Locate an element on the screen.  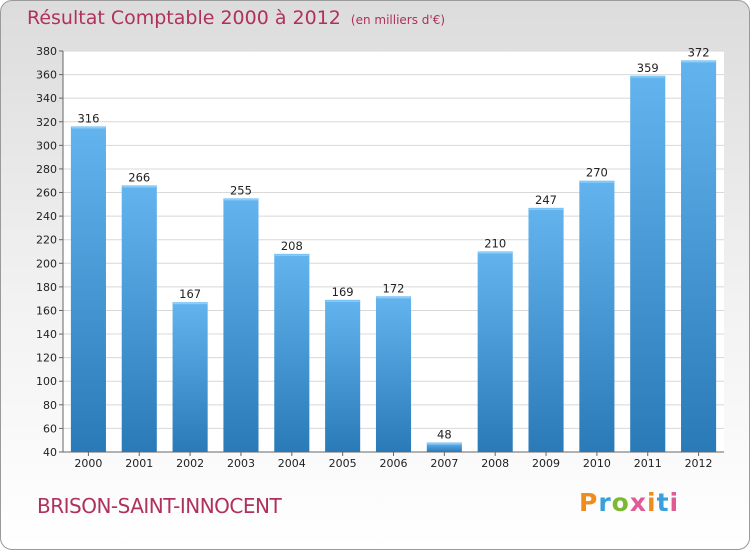
y-tick-label: 160 is located at coordinates (46, 310).